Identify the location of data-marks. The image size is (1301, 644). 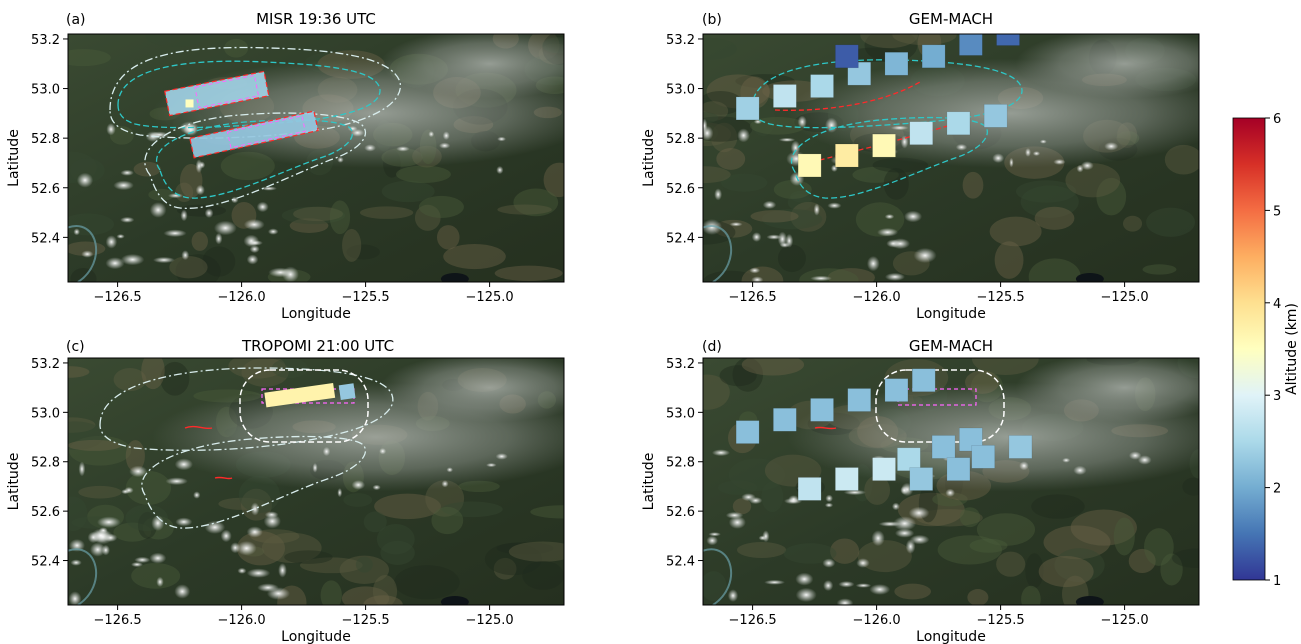
(310, 395).